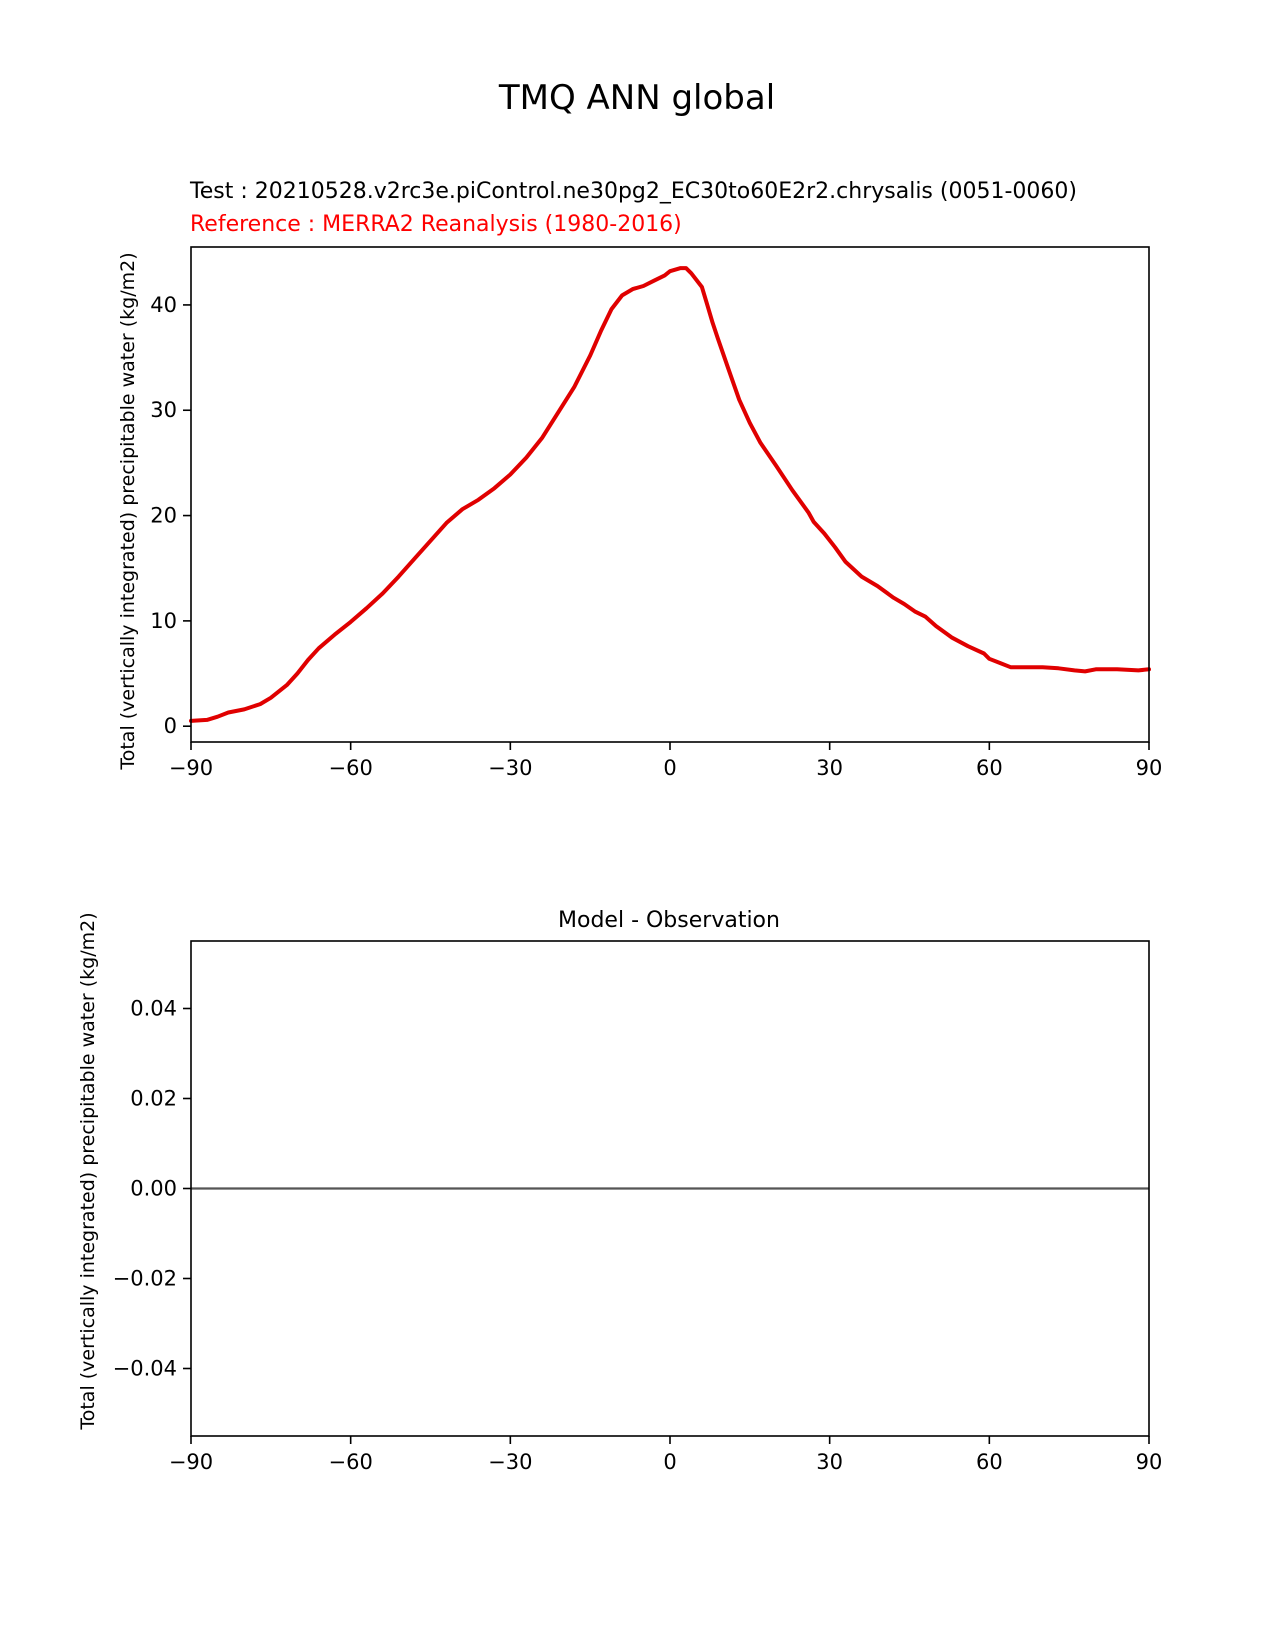 Image resolution: width=1275 pixels, height=1650 pixels. I want to click on top-y-tick-label: 10, so click(163, 621).